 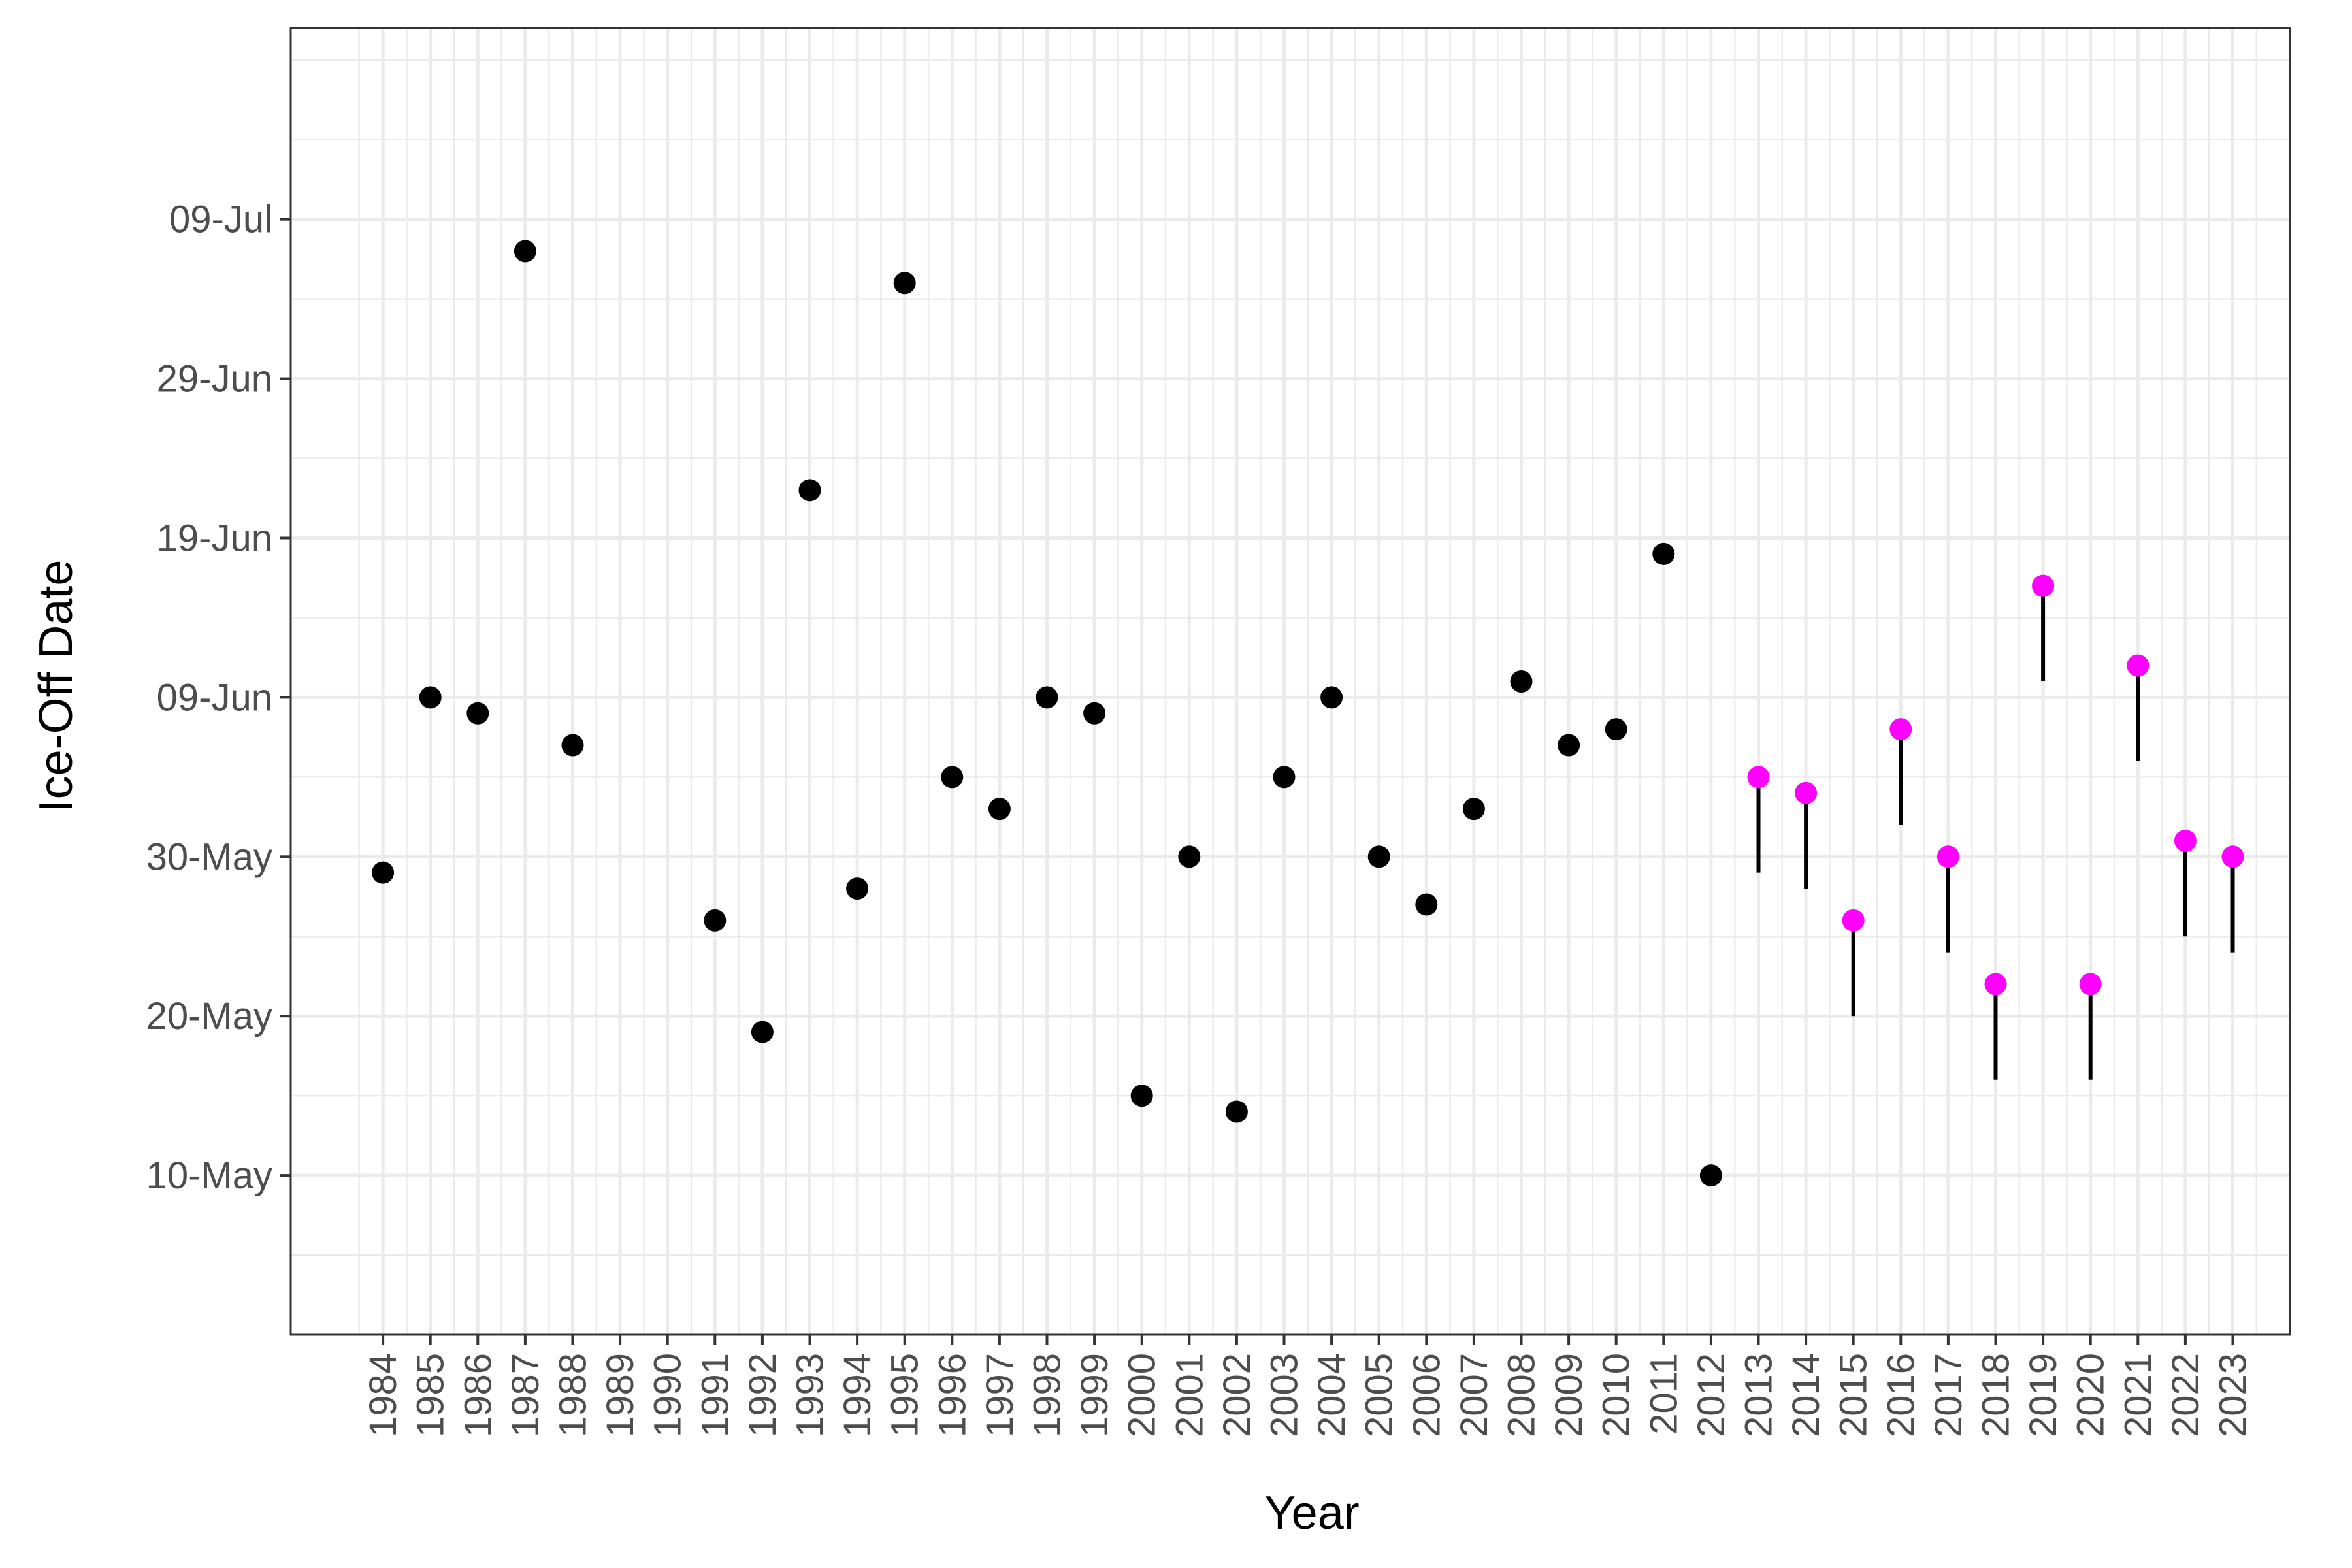 I want to click on x-tick-label: 1985, so click(x=431, y=1395).